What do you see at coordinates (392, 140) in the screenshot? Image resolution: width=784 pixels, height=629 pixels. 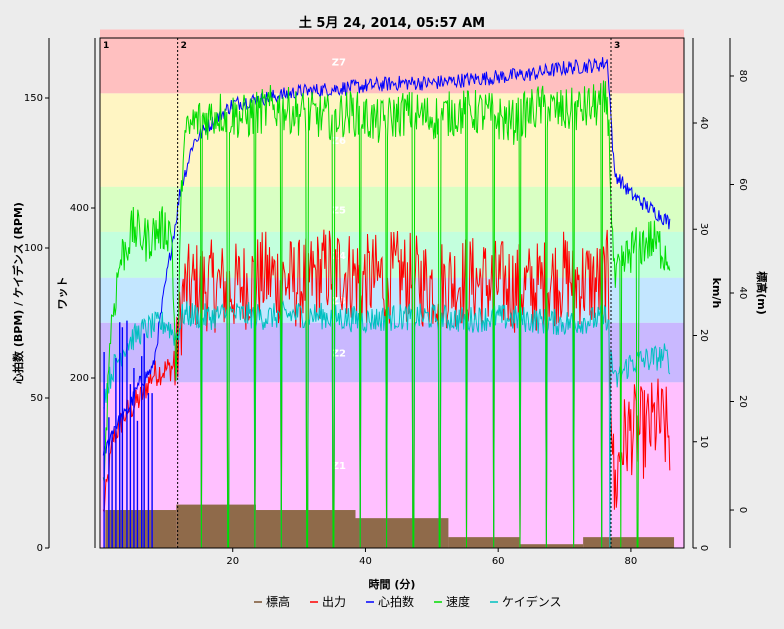 I see `zone-band-z6` at bounding box center [392, 140].